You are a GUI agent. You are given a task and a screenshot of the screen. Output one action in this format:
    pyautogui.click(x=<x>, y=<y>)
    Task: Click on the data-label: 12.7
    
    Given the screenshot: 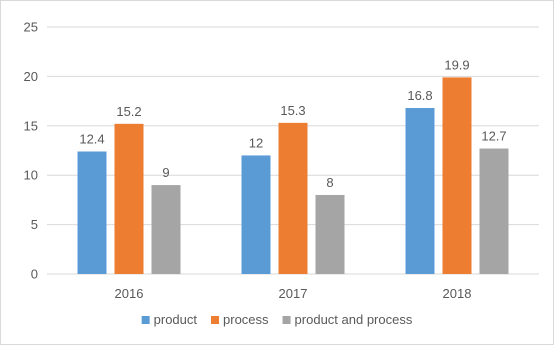 What is the action you would take?
    pyautogui.click(x=493, y=136)
    